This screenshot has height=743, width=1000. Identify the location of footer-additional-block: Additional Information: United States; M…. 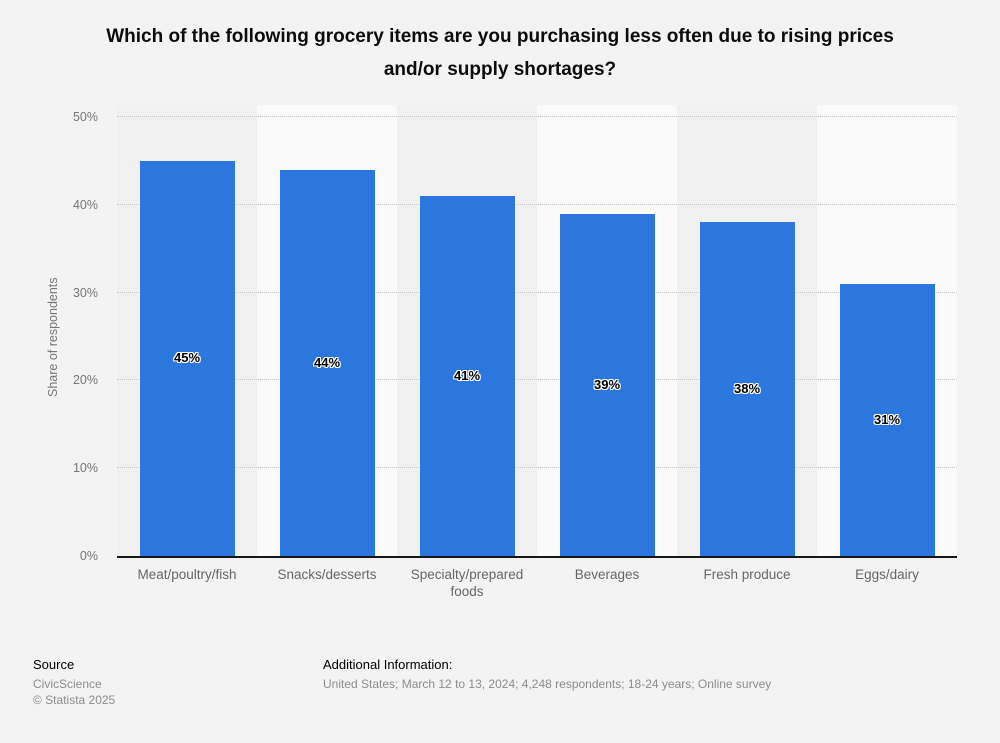
(643, 675).